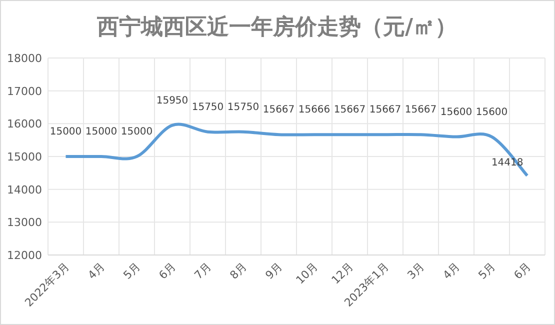  I want to click on x-tick-label: 12月, so click(342, 273).